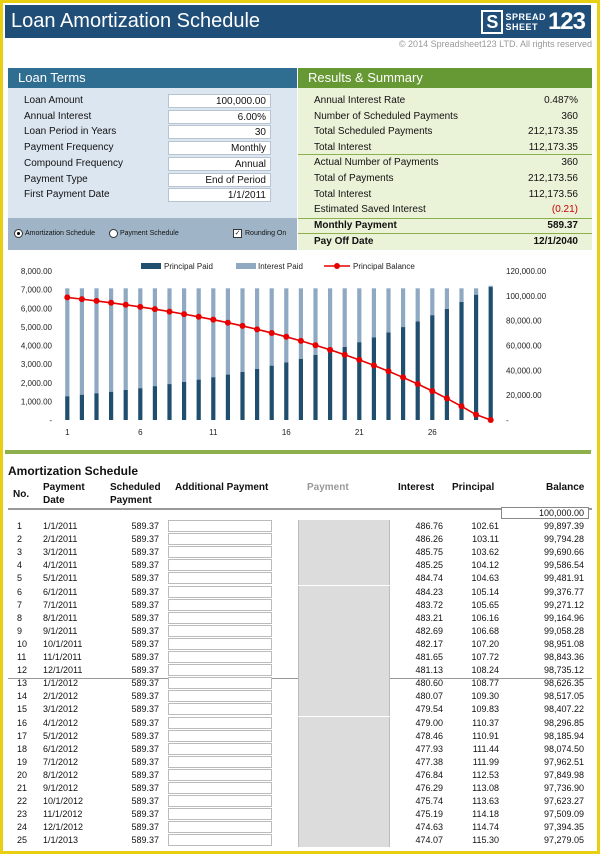  Describe the element at coordinates (50, 420) in the screenshot. I see `y-left-tick-label: -` at that location.